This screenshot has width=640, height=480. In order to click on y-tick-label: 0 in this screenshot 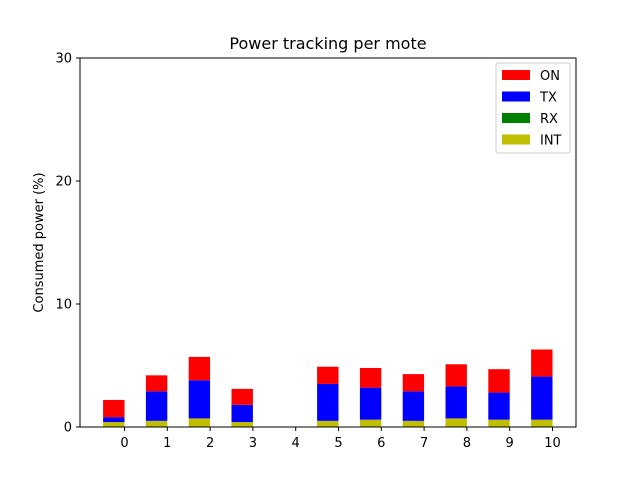, I will do `click(68, 428)`.